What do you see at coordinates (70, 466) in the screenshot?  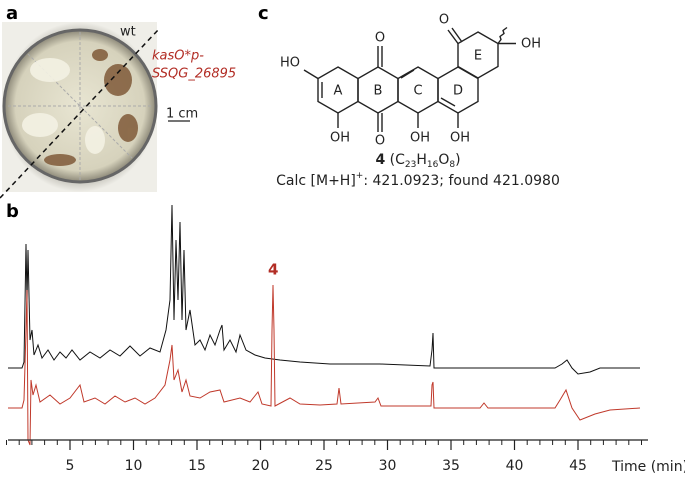 I see `x-tick-label: 5` at bounding box center [70, 466].